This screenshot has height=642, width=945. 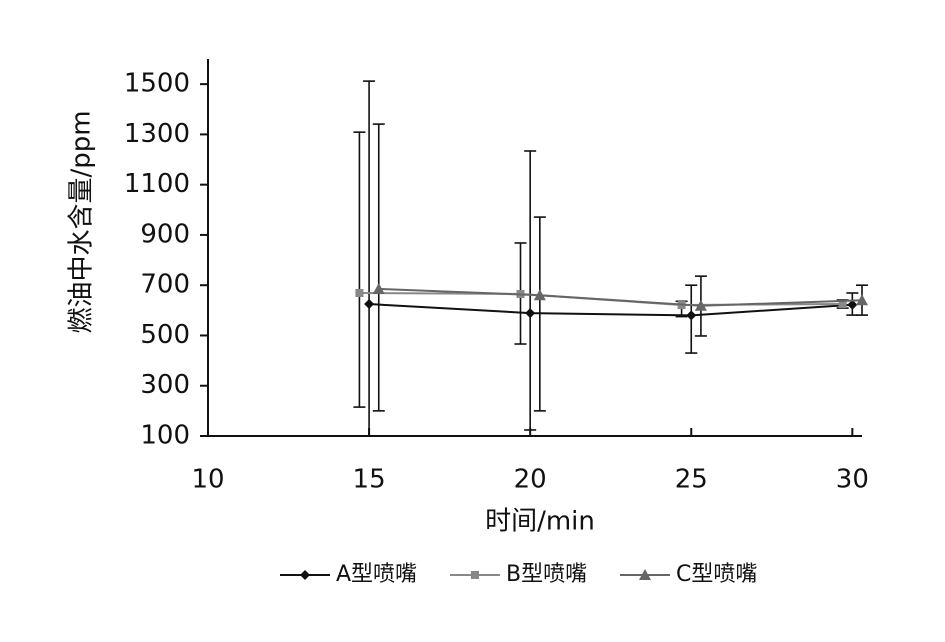 What do you see at coordinates (852, 480) in the screenshot?
I see `x-tick-label: 30` at bounding box center [852, 480].